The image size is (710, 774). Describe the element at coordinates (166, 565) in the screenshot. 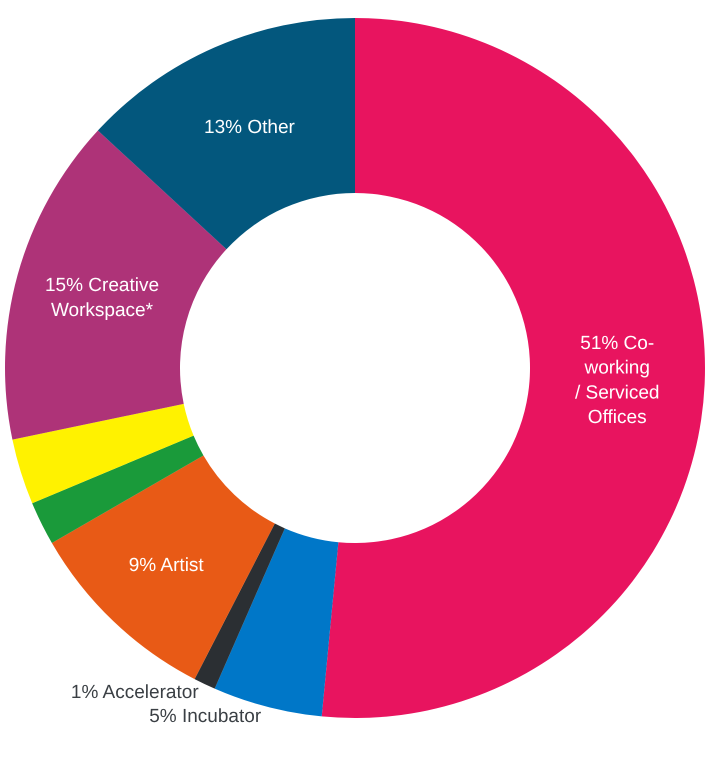

I see `slice-label: 9% Artist` at that location.